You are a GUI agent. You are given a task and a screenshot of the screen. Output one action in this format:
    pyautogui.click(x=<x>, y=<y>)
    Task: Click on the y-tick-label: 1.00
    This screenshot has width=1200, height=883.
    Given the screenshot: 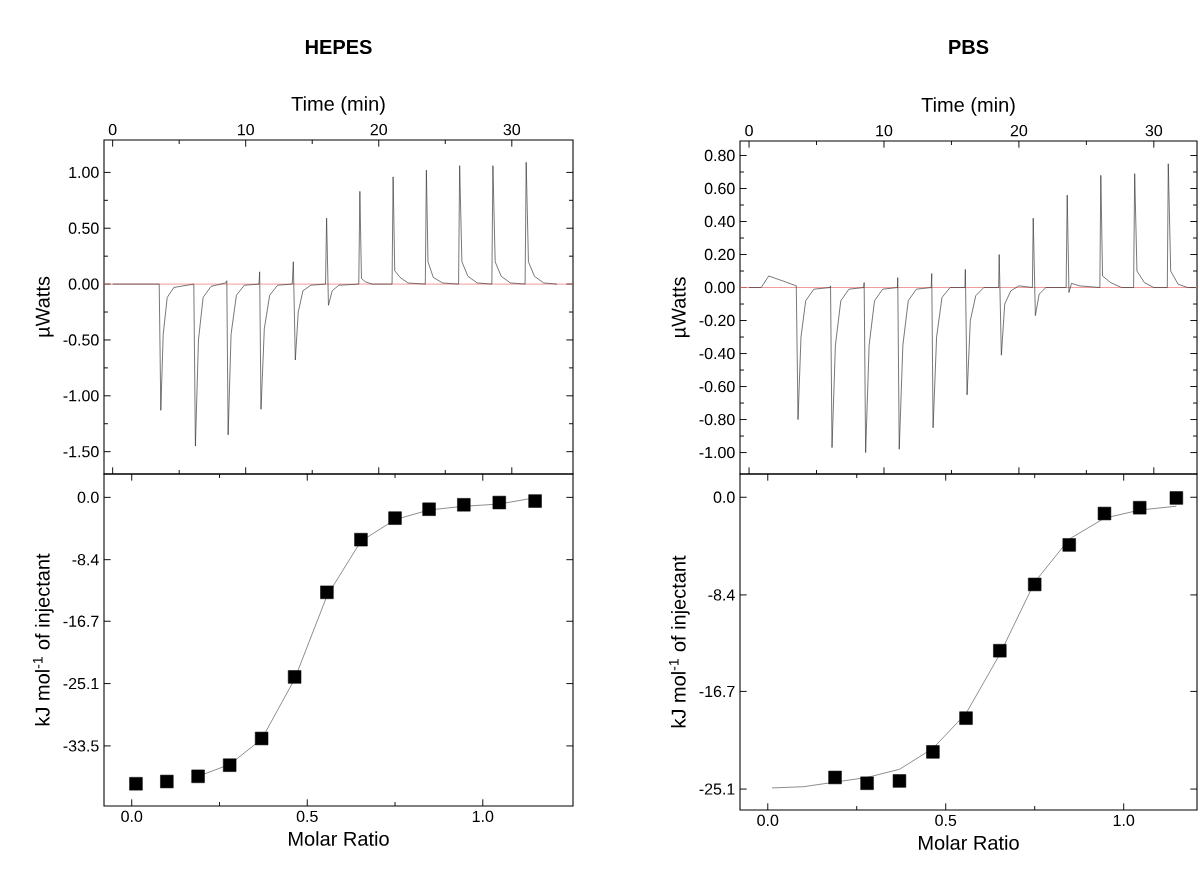 What is the action you would take?
    pyautogui.click(x=84, y=172)
    